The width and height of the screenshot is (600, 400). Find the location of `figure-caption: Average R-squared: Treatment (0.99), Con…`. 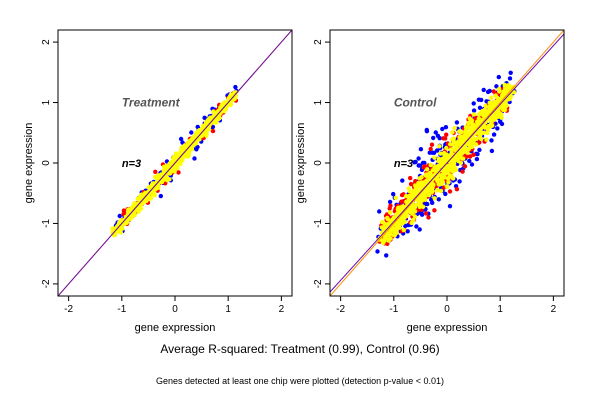

figure-caption: Average R-squared: Treatment (0.99), Con… is located at coordinates (300, 349).